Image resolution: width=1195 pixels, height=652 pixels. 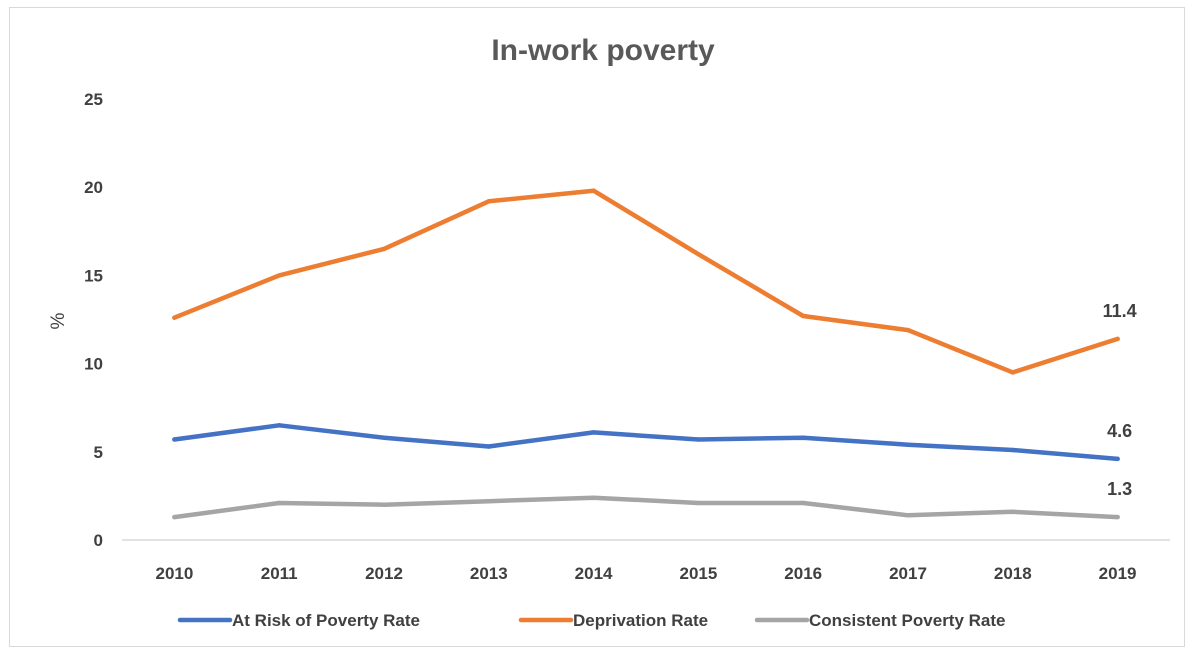 What do you see at coordinates (279, 573) in the screenshot?
I see `x-tick-label: 2011` at bounding box center [279, 573].